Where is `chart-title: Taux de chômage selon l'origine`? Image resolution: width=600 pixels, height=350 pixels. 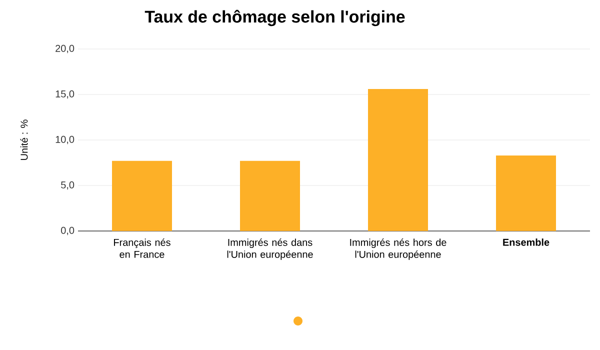 chart-title: Taux de chômage selon l'origine is located at coordinates (274, 18).